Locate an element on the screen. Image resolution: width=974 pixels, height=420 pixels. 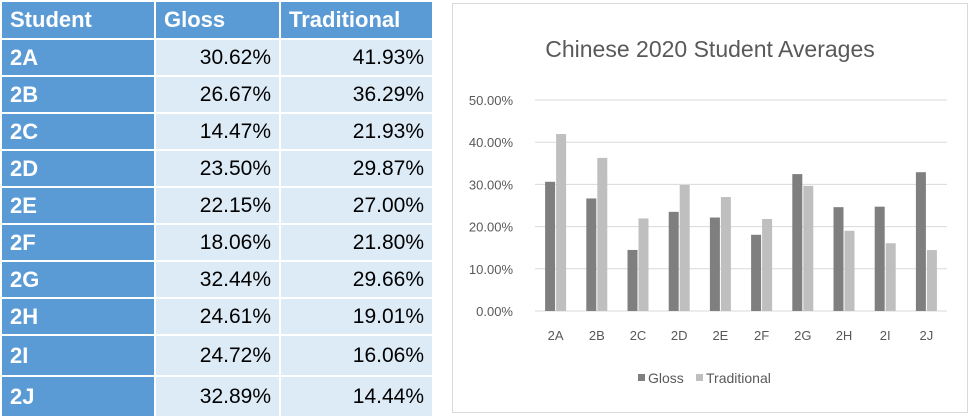
student-cell: 2E is located at coordinates (78, 205).